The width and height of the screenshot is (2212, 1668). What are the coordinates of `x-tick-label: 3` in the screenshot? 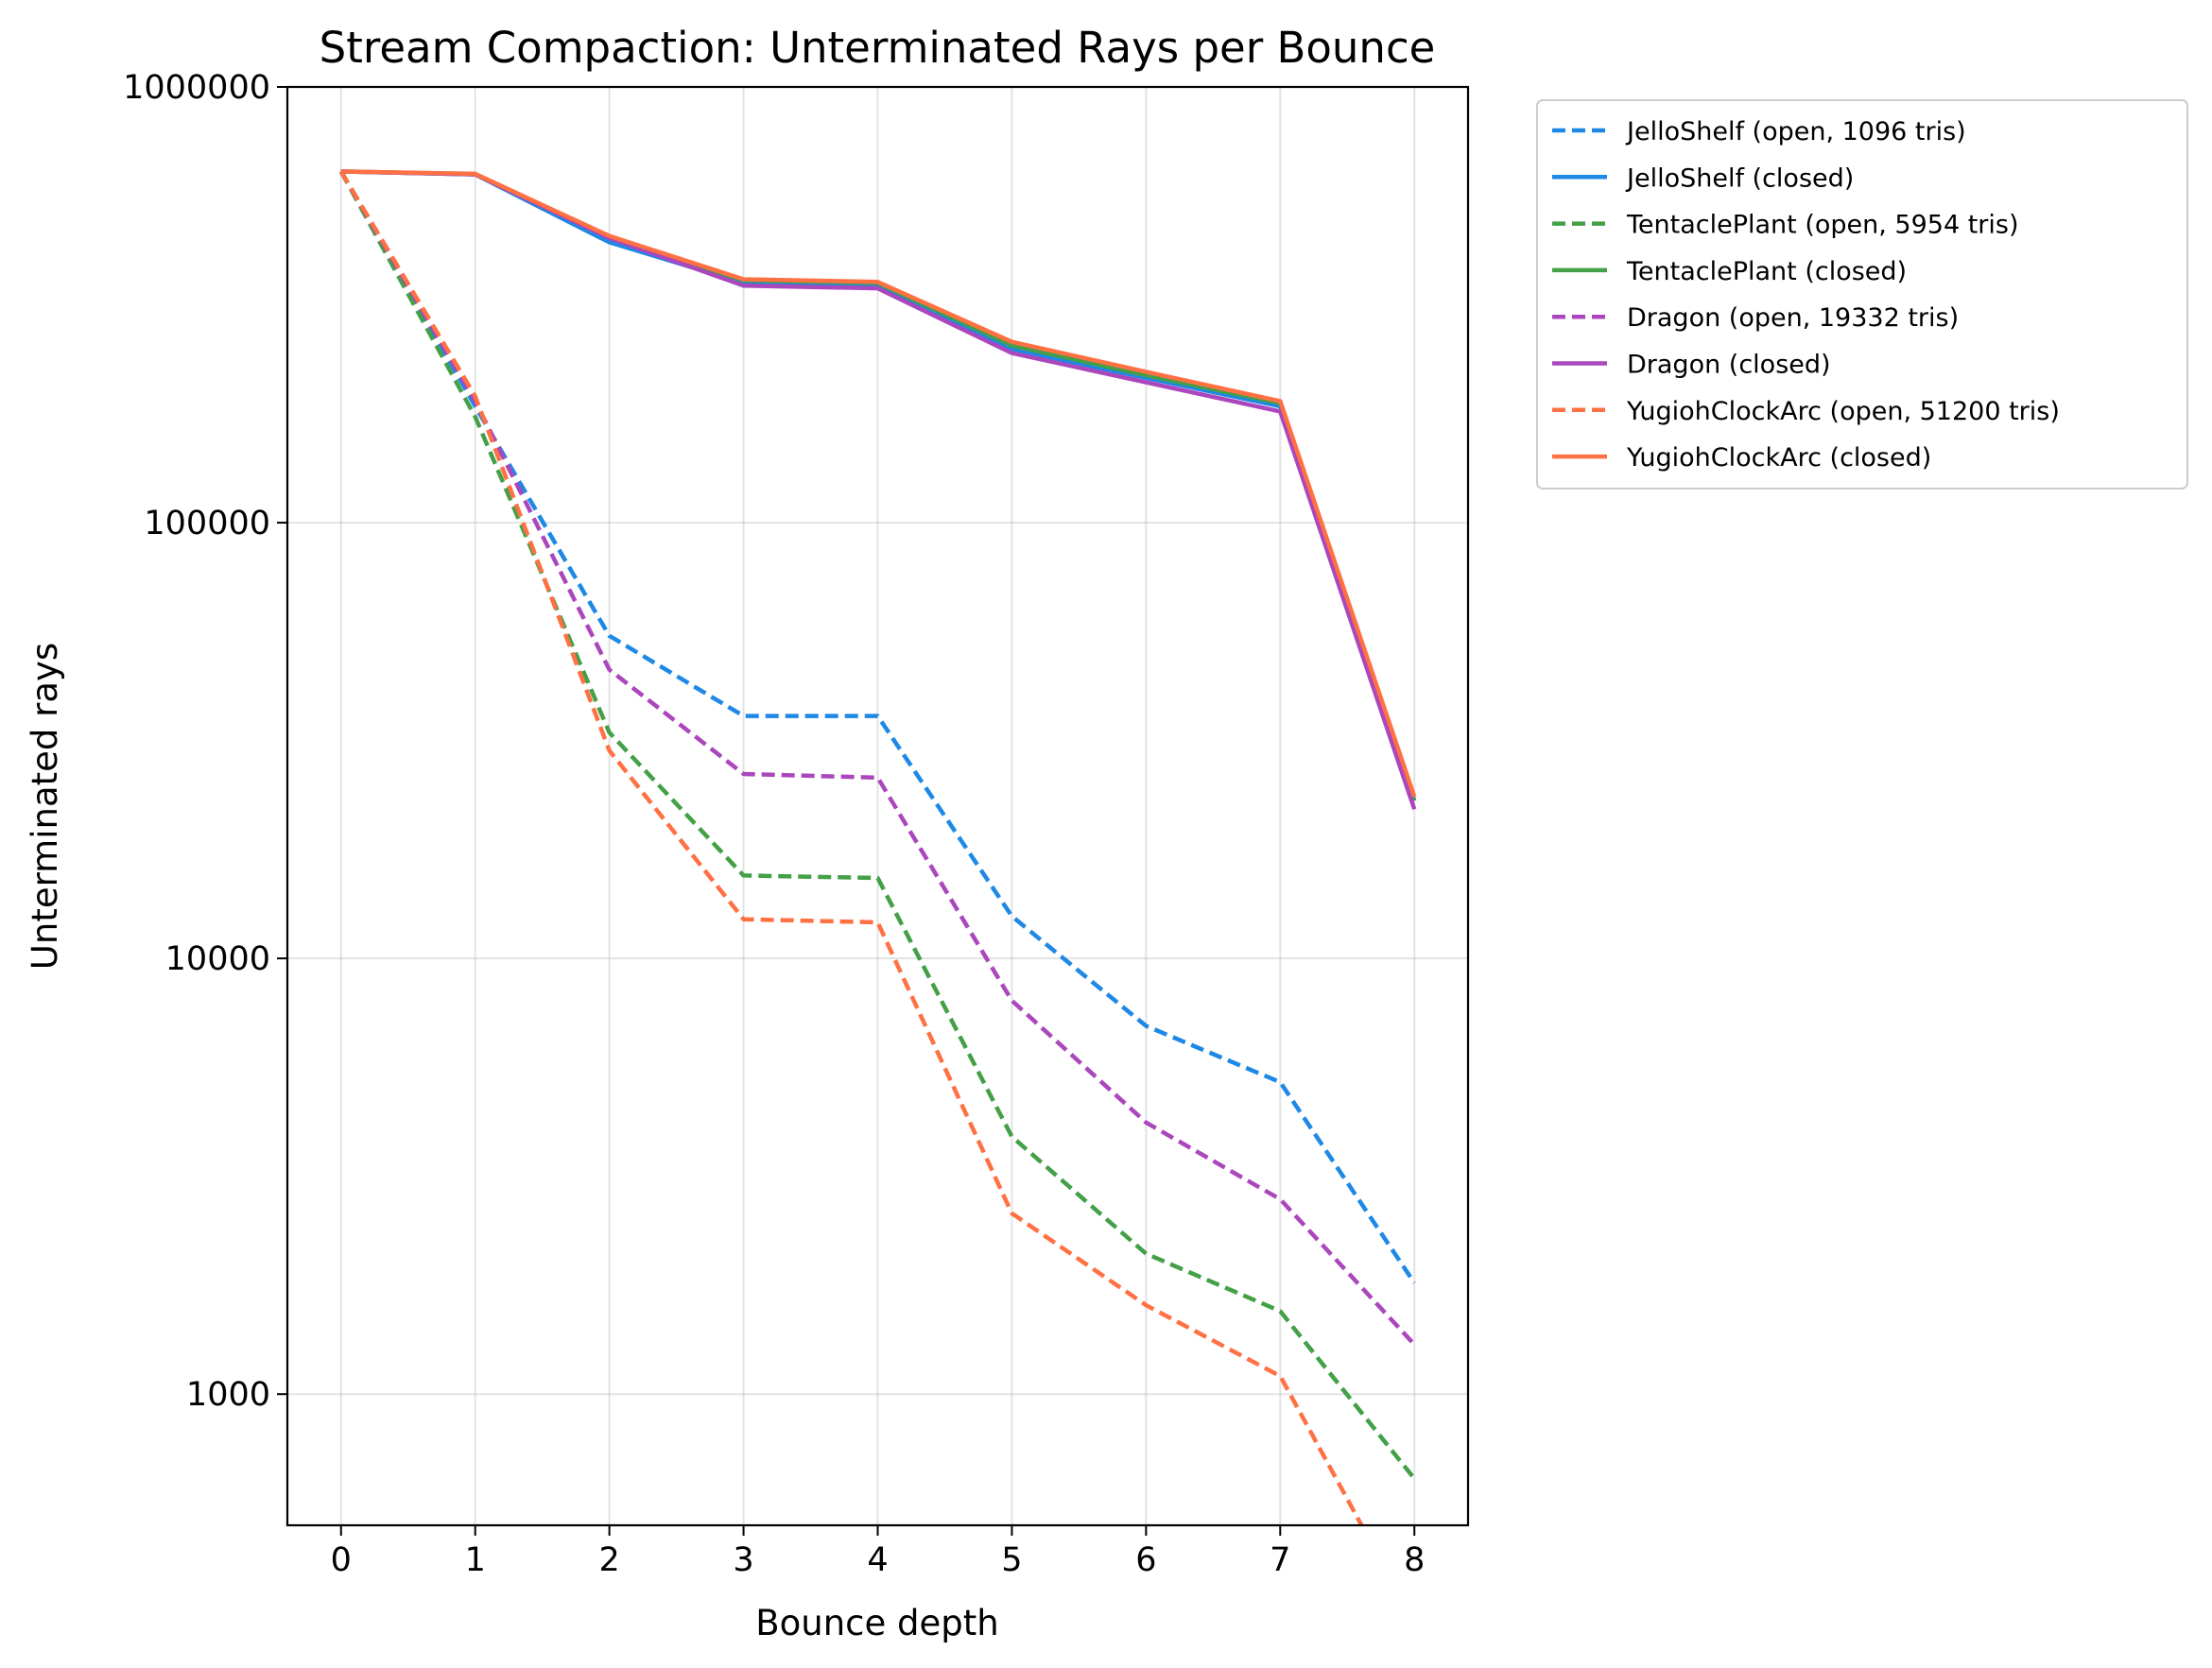 It's located at (743, 1560).